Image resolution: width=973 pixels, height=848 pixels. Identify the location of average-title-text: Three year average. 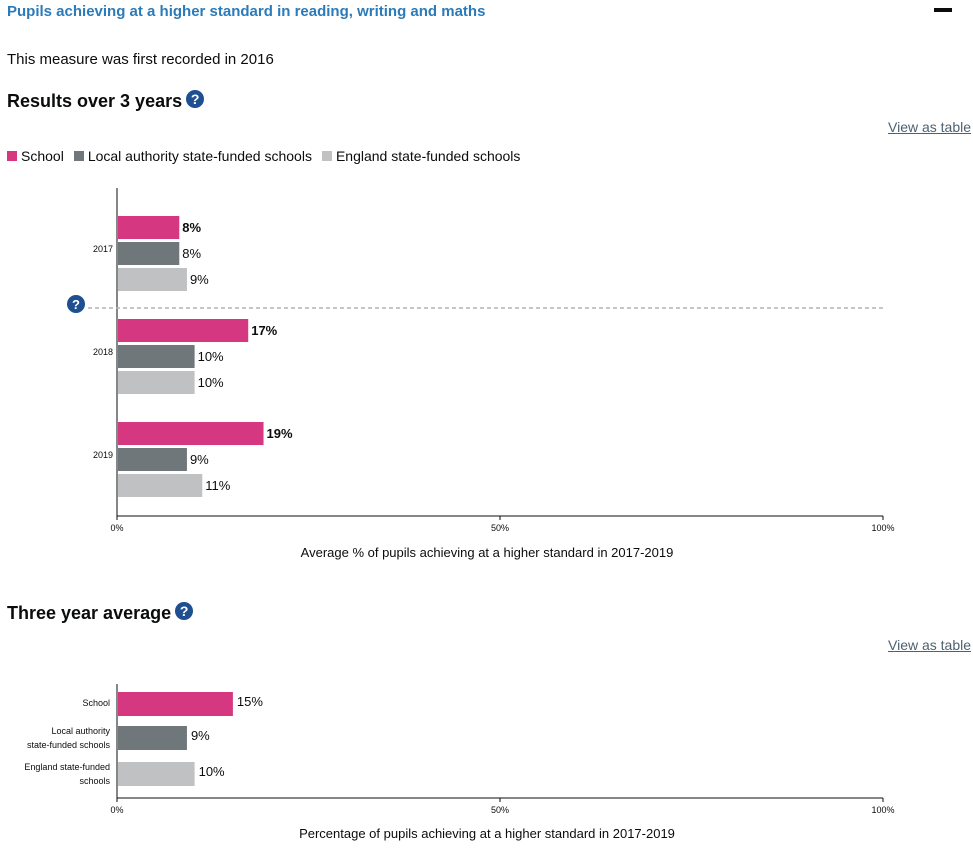
(89, 613).